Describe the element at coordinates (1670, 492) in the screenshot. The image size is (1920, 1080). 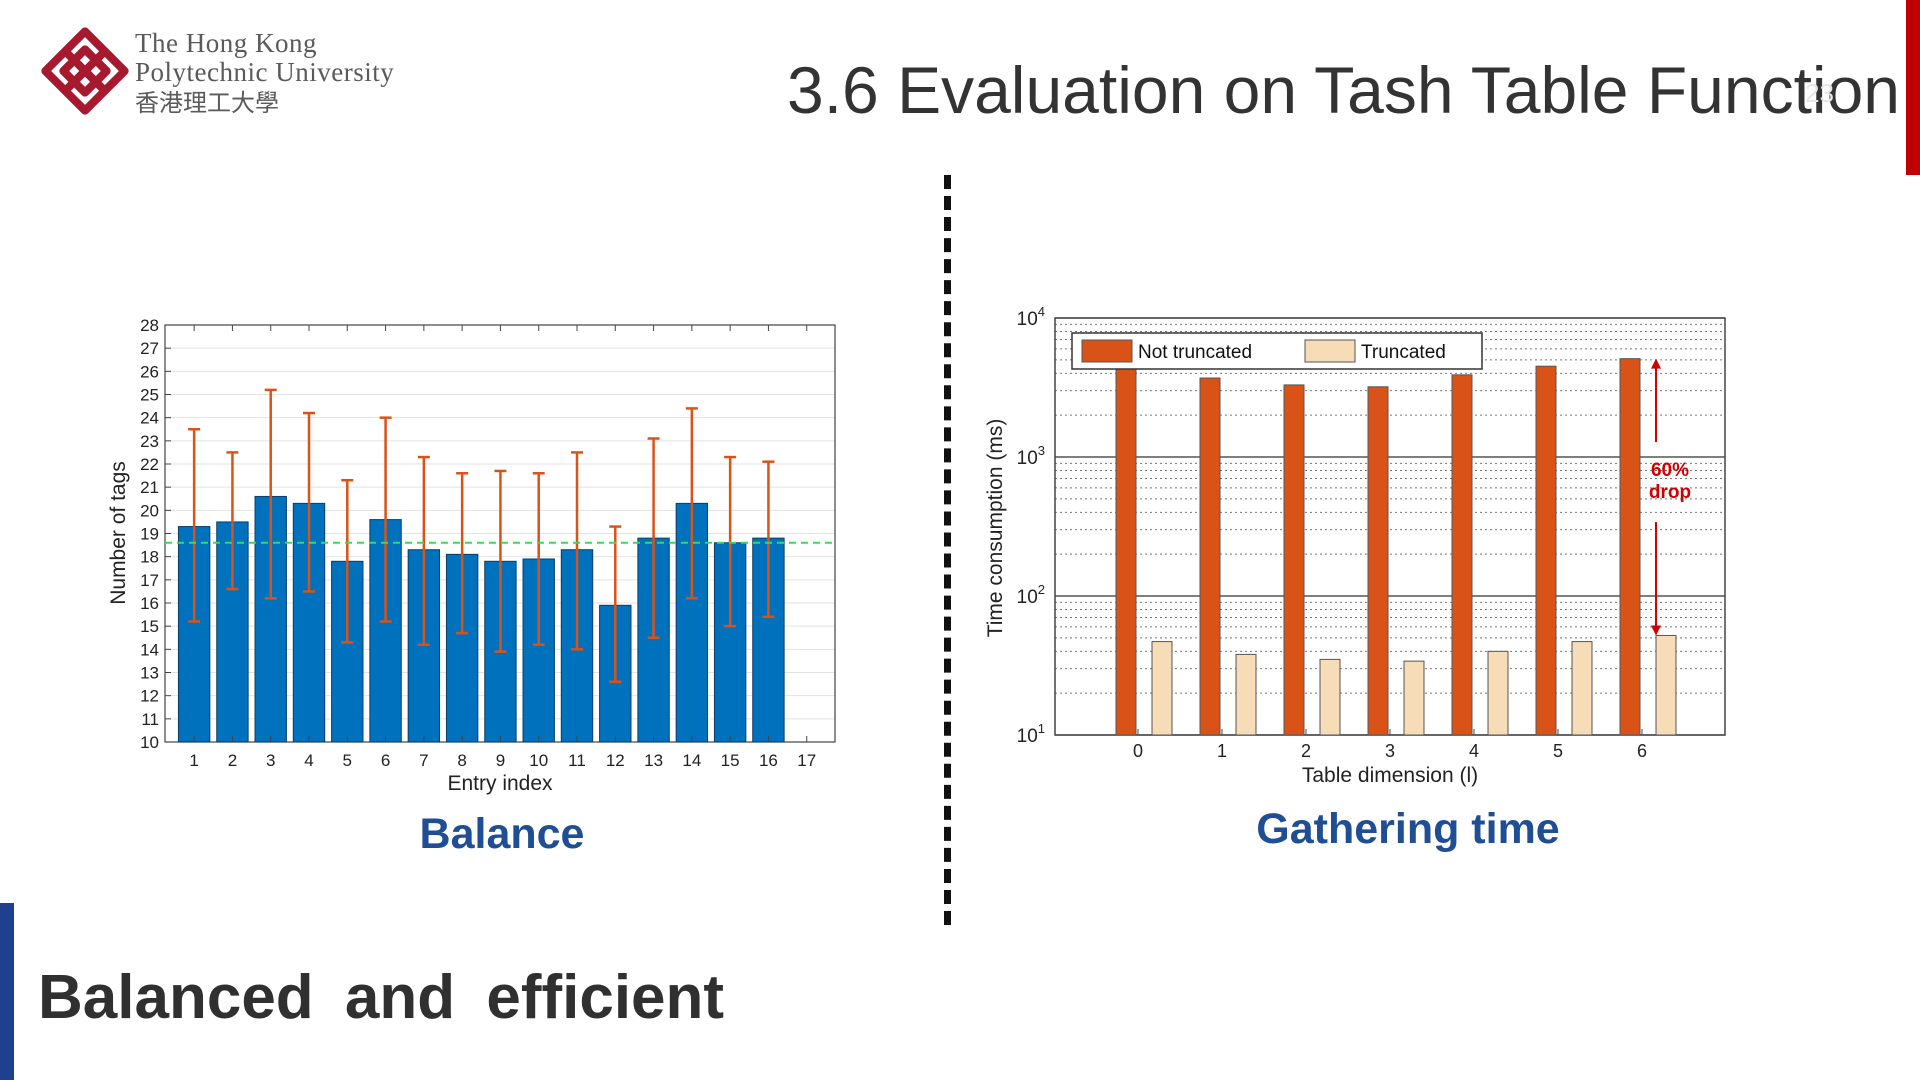
I see `annotation-drop: drop` at that location.